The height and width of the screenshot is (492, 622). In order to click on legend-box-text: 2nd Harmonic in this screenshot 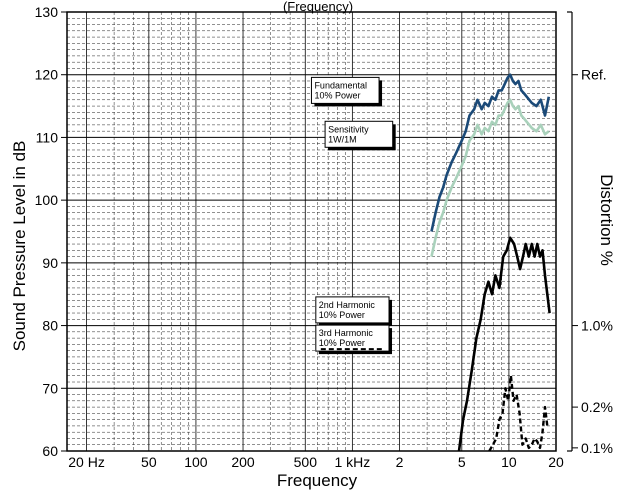, I will do `click(347, 305)`.